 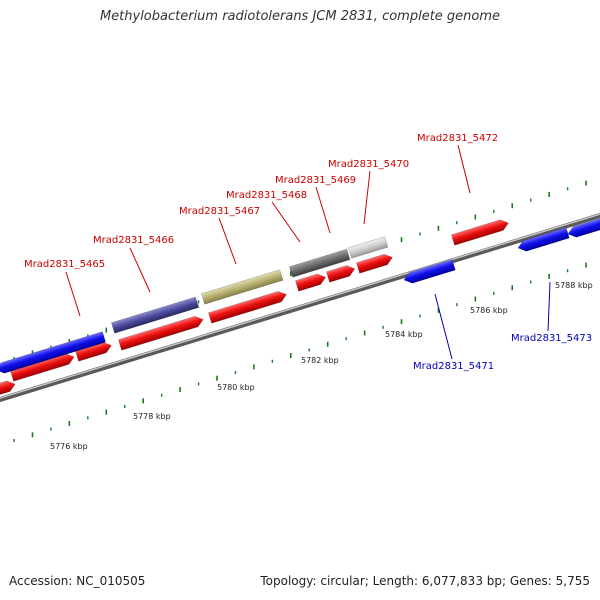 I want to click on gene-label-mrad2831-5468: Mrad2831_5468, so click(x=266, y=195).